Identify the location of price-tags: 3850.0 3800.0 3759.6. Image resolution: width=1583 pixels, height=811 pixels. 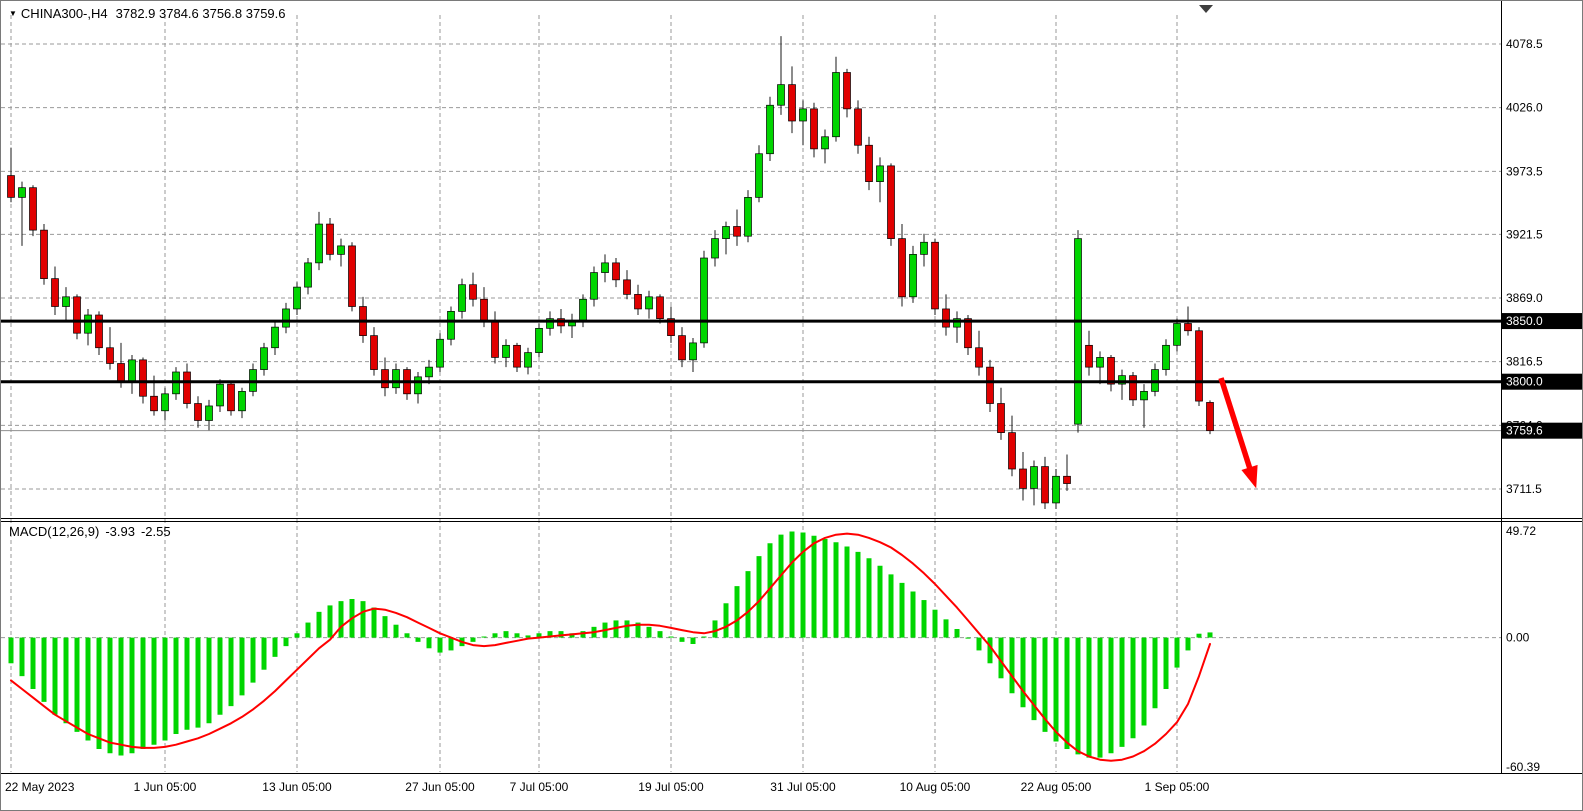
(1542, 376).